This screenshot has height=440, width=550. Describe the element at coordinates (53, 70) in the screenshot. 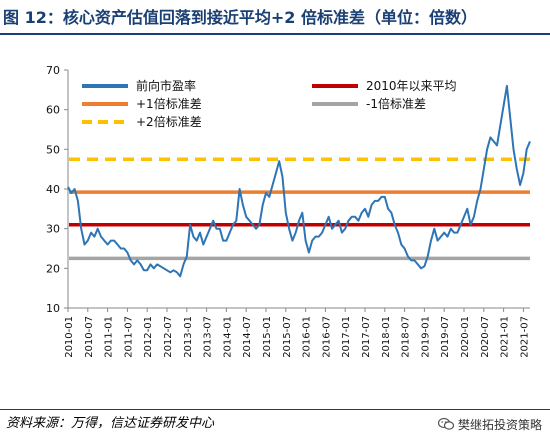

I see `y-tick-label: 70` at that location.